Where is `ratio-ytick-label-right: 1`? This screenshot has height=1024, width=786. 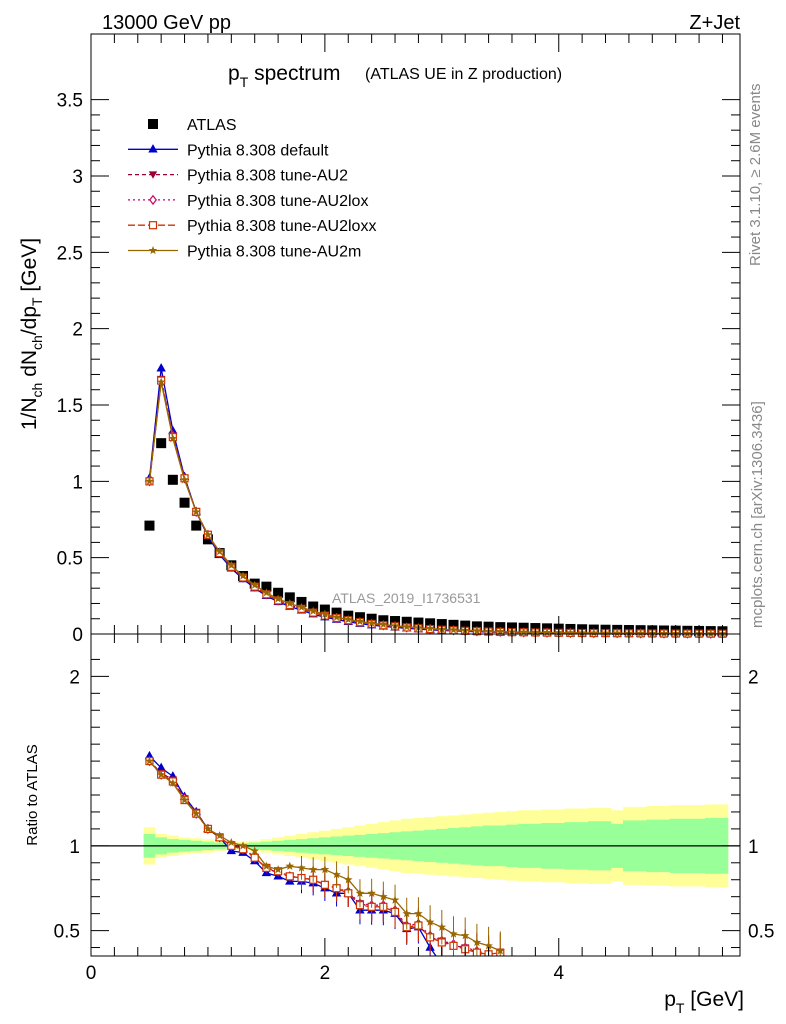
ratio-ytick-label-right: 1 is located at coordinates (753, 847).